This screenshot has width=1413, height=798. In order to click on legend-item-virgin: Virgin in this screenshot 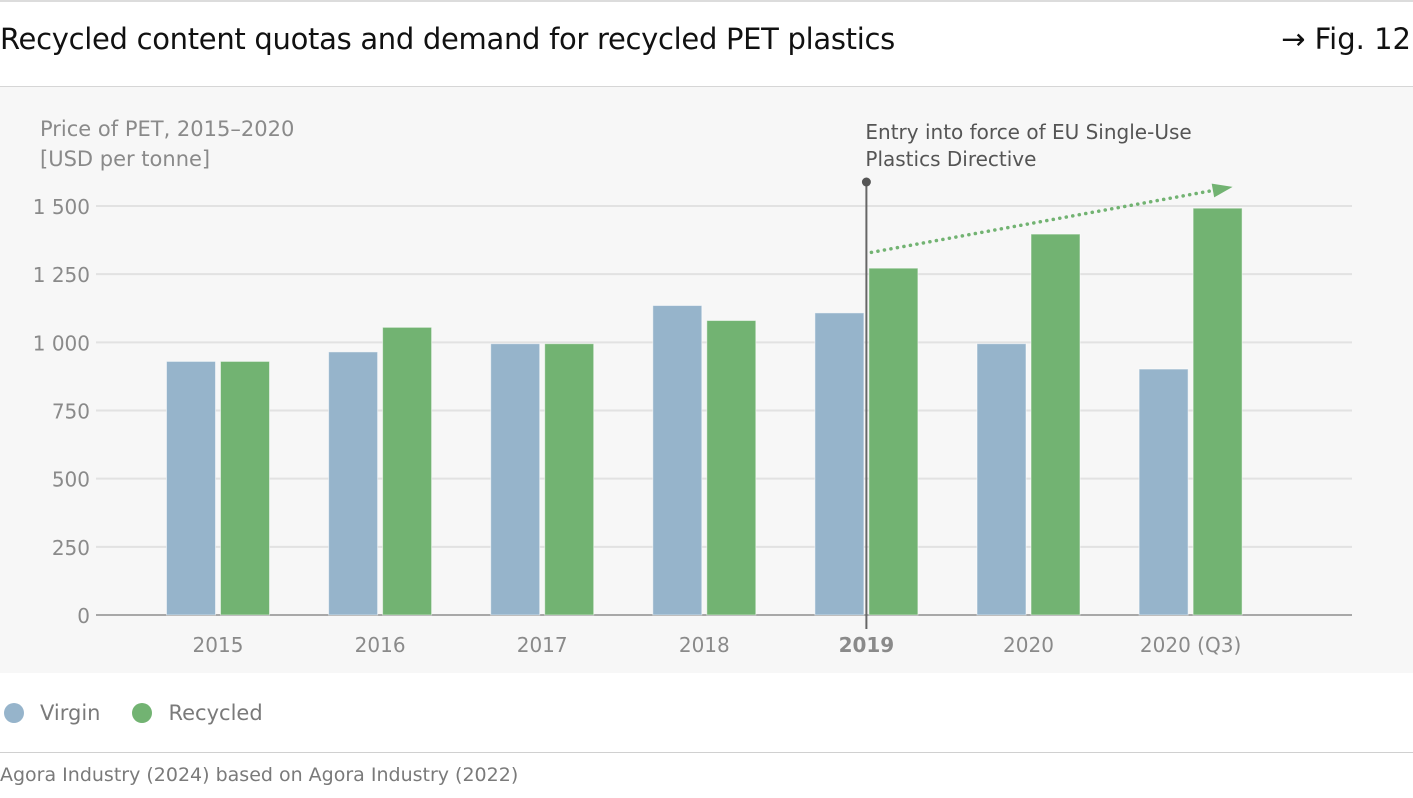, I will do `click(50, 713)`.